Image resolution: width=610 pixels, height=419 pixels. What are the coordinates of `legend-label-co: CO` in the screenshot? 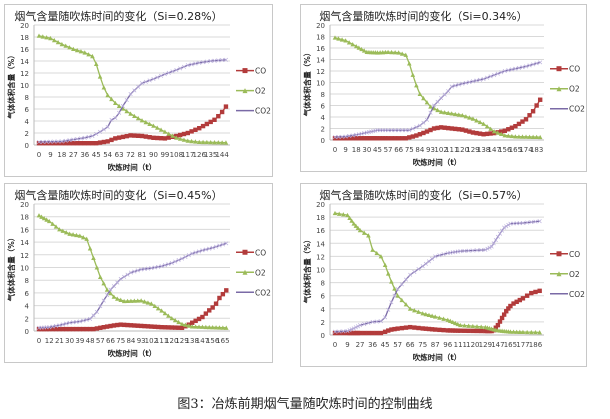 It's located at (260, 252).